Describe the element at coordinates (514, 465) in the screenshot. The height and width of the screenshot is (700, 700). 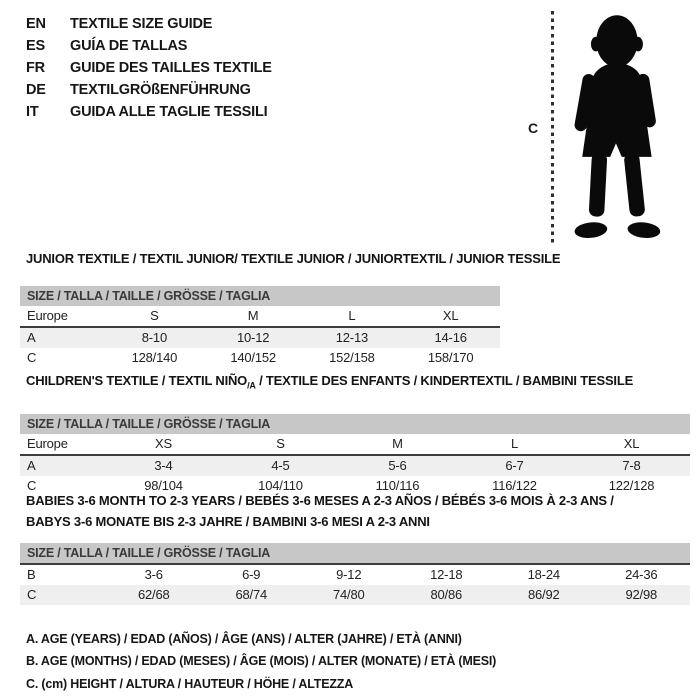
I see `table-cell: 6-7` at that location.